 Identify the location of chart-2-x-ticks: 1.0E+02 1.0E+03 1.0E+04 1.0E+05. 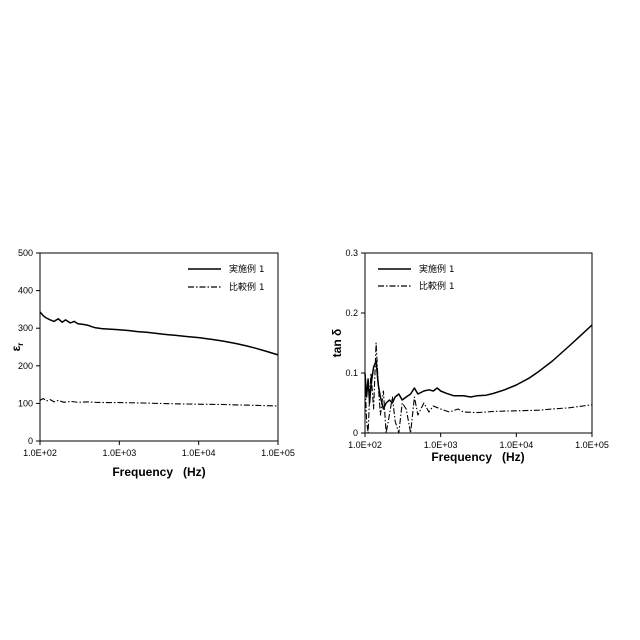
(478, 441).